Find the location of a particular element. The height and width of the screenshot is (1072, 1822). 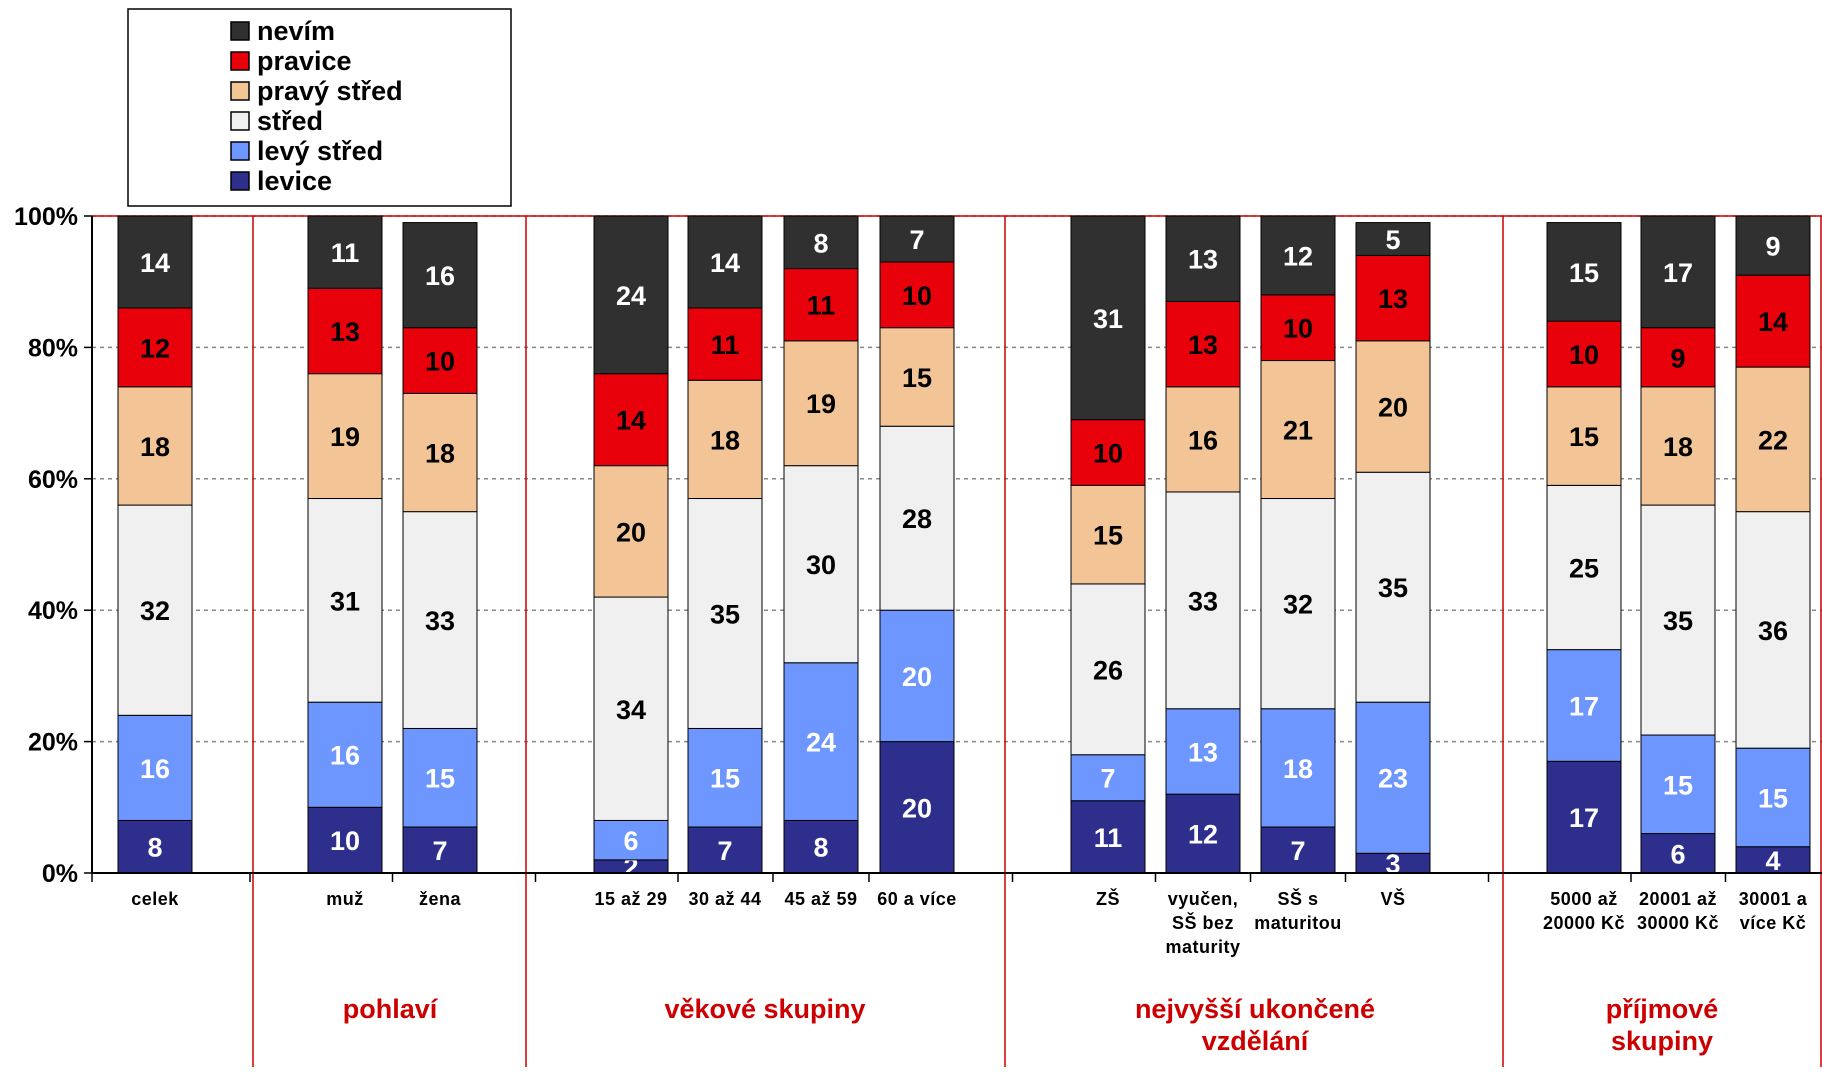

data-label: 5 is located at coordinates (1392, 240).